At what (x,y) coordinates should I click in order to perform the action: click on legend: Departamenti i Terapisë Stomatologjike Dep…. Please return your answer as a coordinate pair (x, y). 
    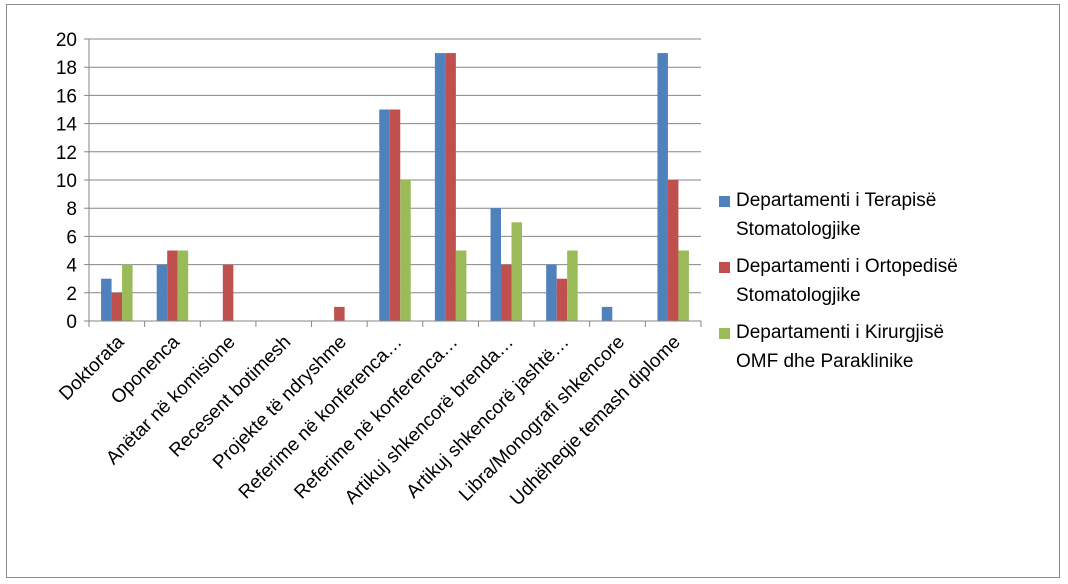
    Looking at the image, I should click on (838, 281).